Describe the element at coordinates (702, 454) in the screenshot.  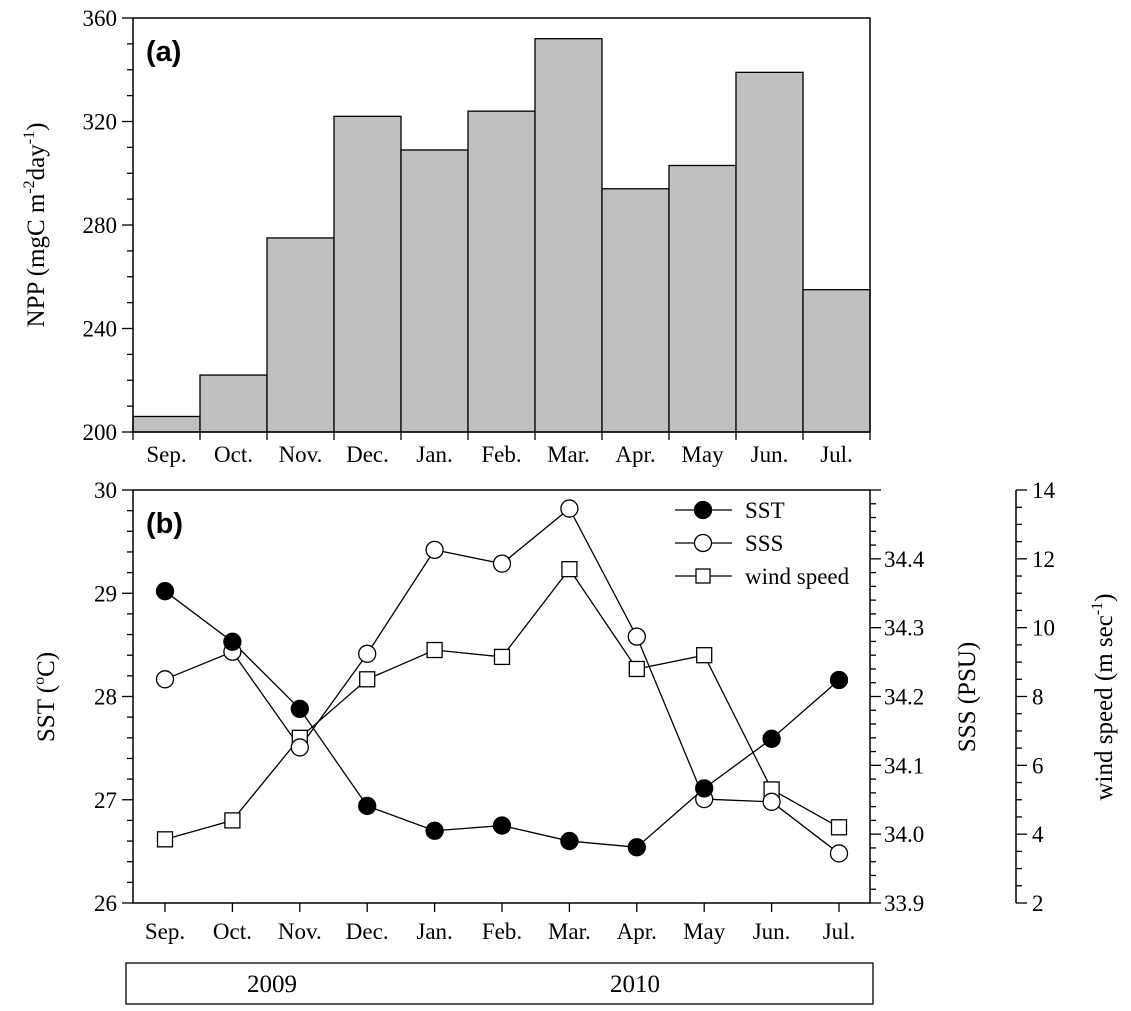
I see `npp-x-tick-label: May` at that location.